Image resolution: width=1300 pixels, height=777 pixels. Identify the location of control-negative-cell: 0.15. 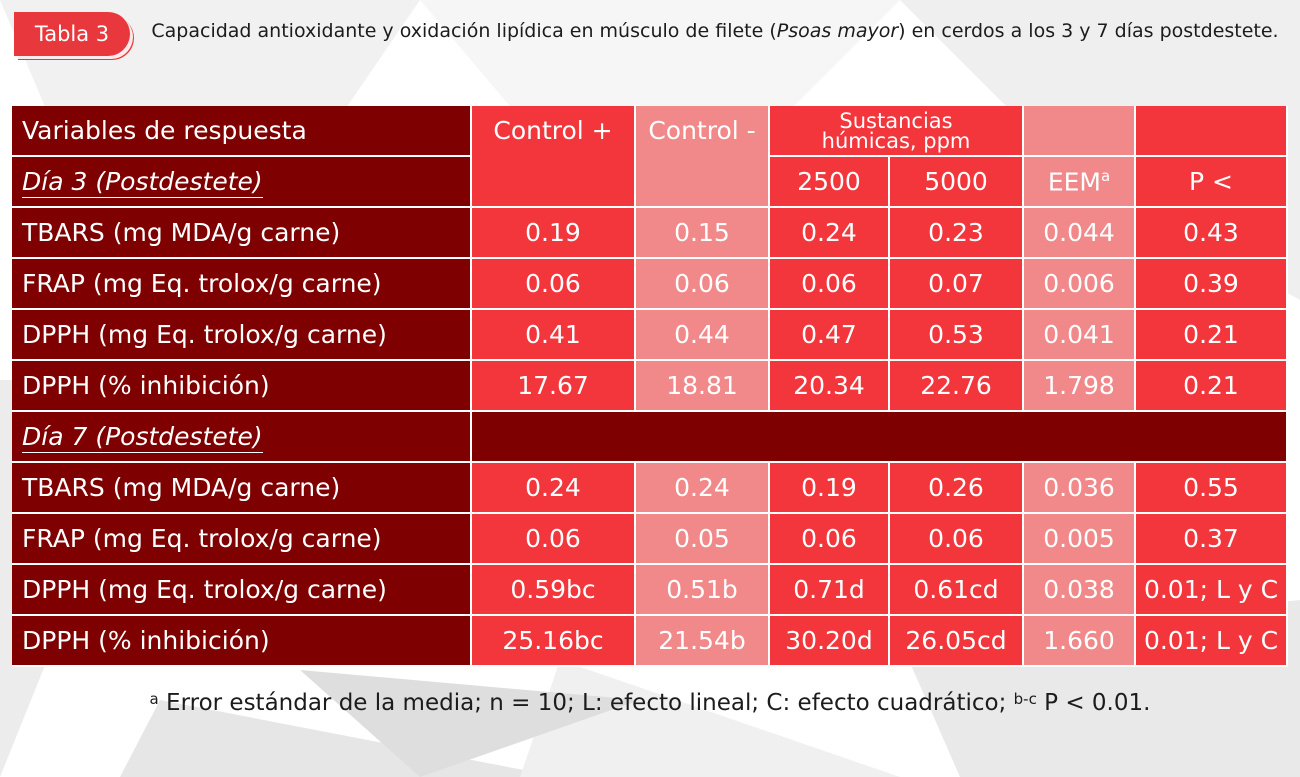
(703, 233).